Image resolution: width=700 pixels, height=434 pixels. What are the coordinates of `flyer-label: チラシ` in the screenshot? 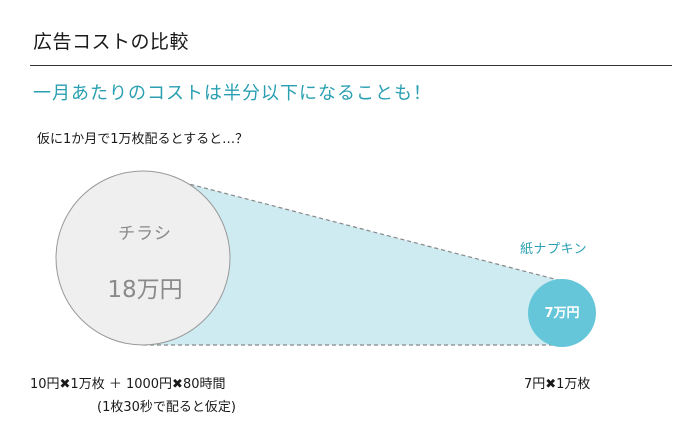 It's located at (145, 234).